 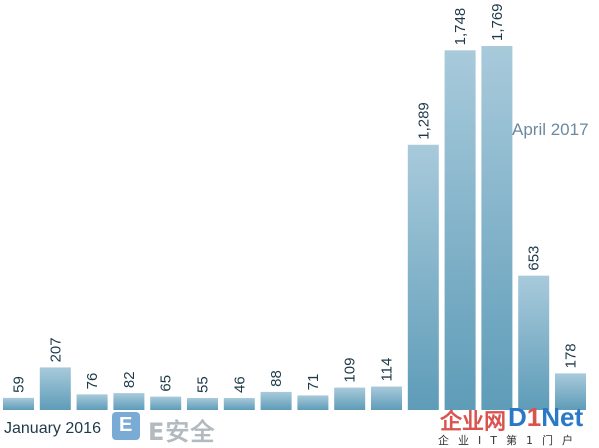 I want to click on bar-value-label: 178, so click(x=571, y=355).